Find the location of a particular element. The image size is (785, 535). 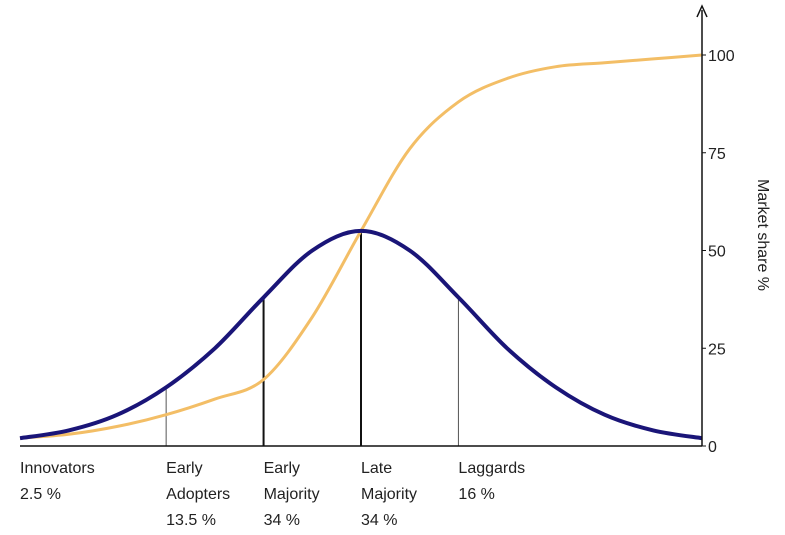

category-label-4: Late Majority 34 % is located at coordinates (389, 494).